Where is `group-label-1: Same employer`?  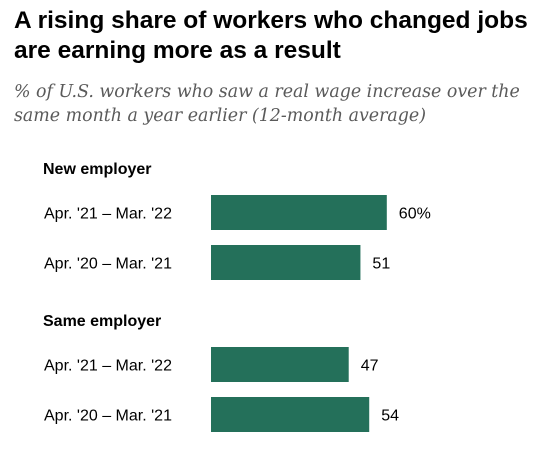
group-label-1: Same employer is located at coordinates (102, 321).